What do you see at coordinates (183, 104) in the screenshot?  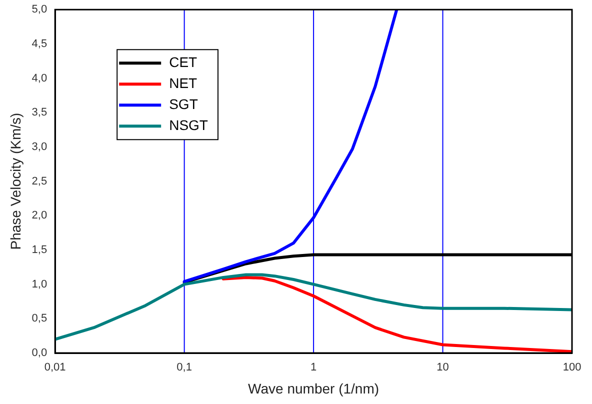 I see `legend-label: SGT` at bounding box center [183, 104].